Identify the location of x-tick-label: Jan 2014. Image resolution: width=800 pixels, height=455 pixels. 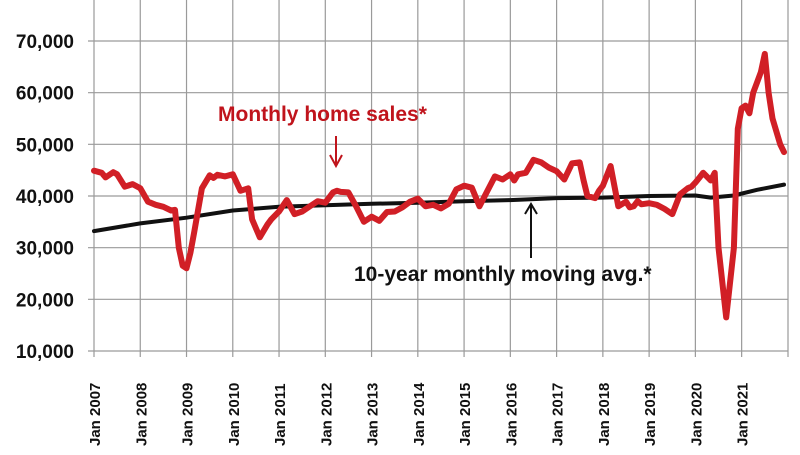
(419, 414).